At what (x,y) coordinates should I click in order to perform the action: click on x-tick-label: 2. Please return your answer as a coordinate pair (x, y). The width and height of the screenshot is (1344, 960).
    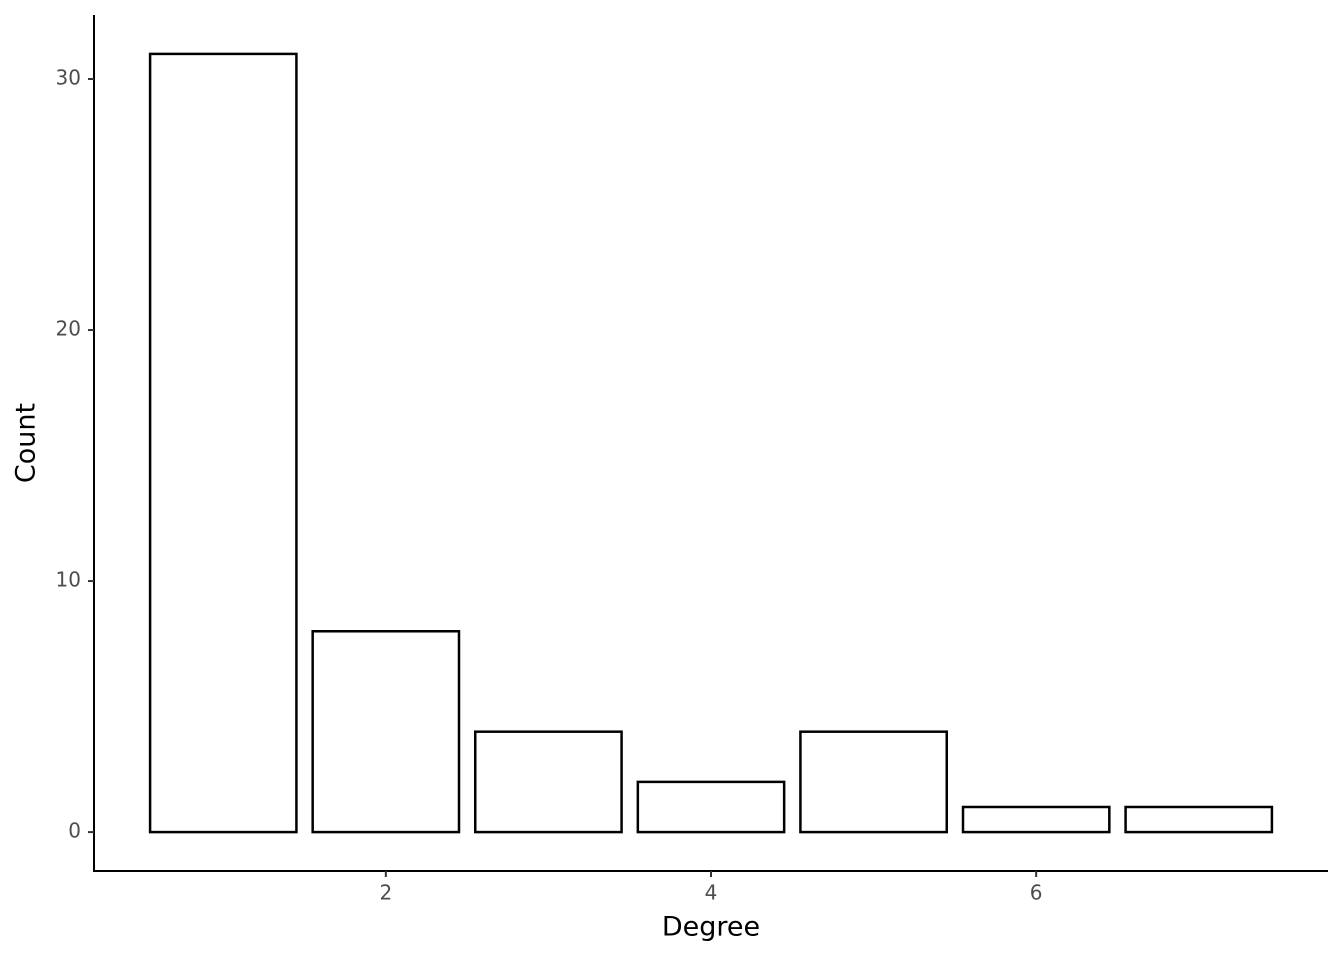
    Looking at the image, I should click on (385, 893).